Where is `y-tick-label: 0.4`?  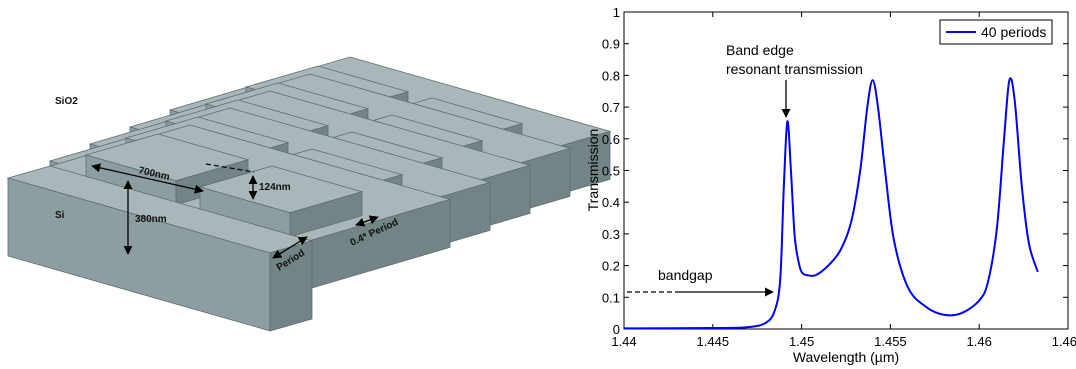 y-tick-label: 0.4 is located at coordinates (611, 202).